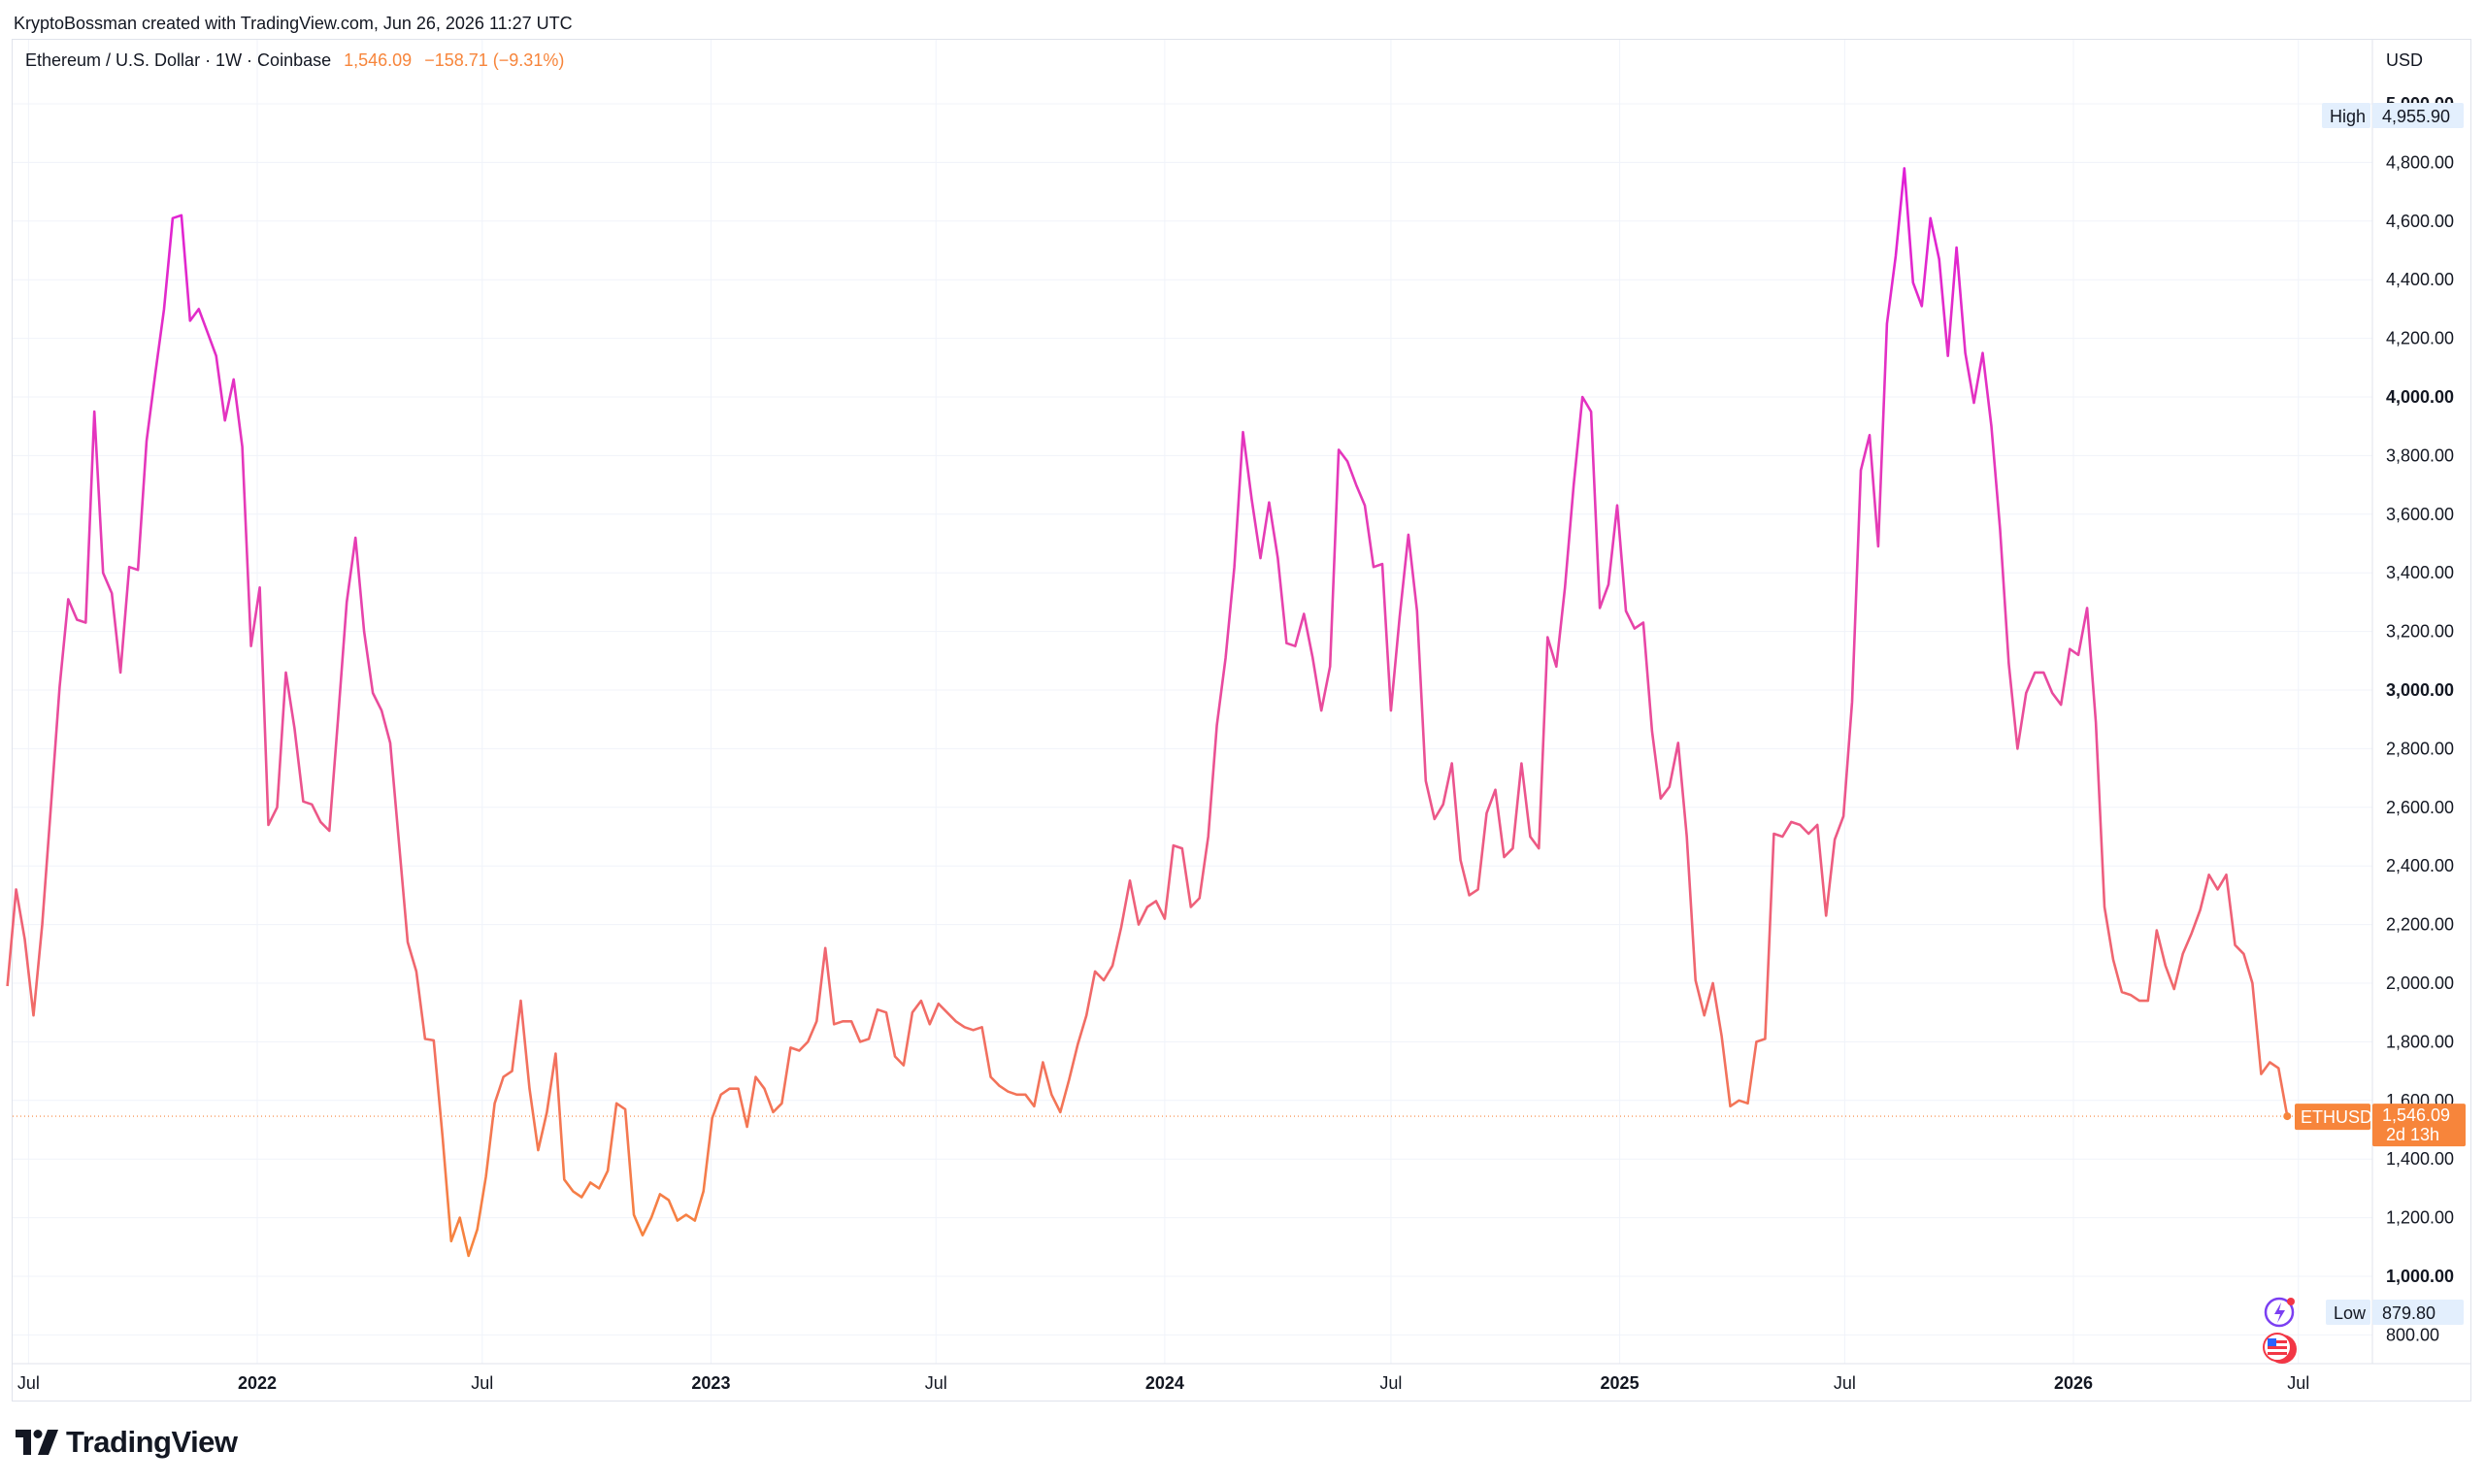 Image resolution: width=2485 pixels, height=1484 pixels. Describe the element at coordinates (2416, 1115) in the screenshot. I see `last-price-tag: 1,546.09` at that location.